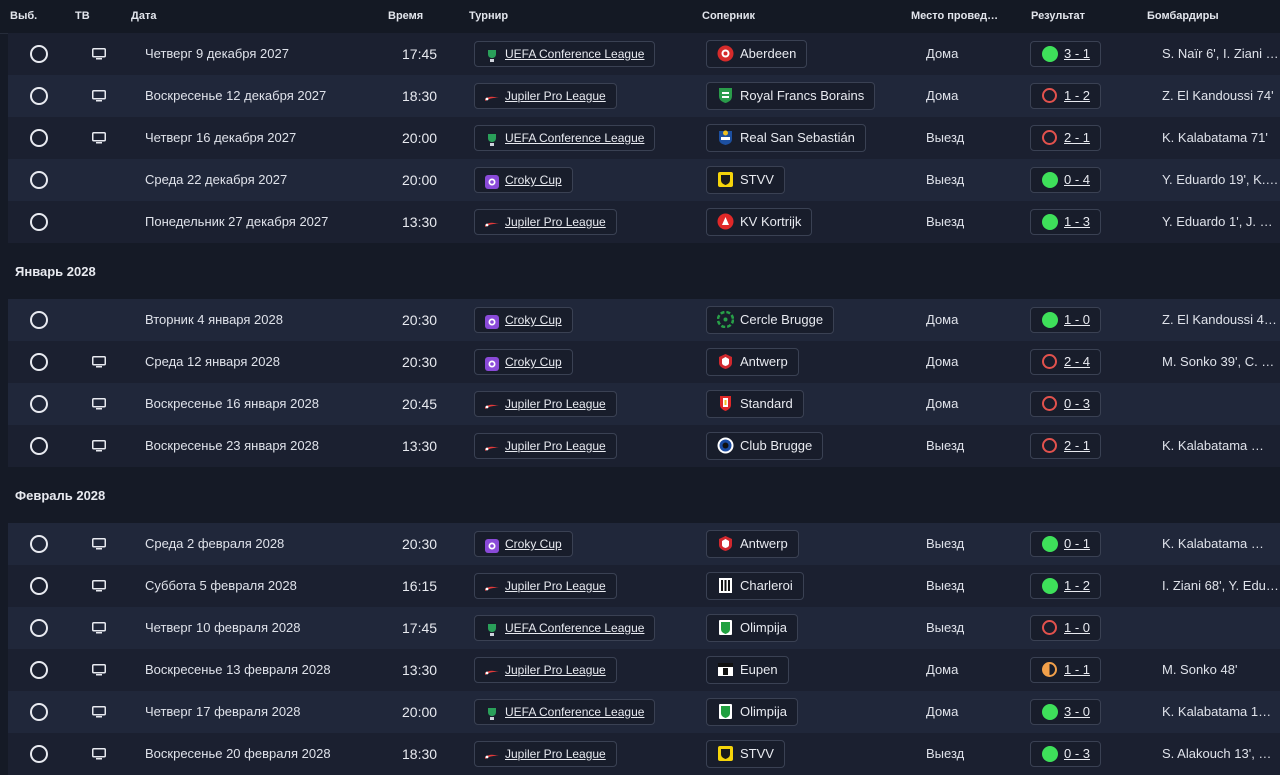 The height and width of the screenshot is (775, 1280). What do you see at coordinates (24, 16) in the screenshot?
I see `col-select-header: Выб.` at bounding box center [24, 16].